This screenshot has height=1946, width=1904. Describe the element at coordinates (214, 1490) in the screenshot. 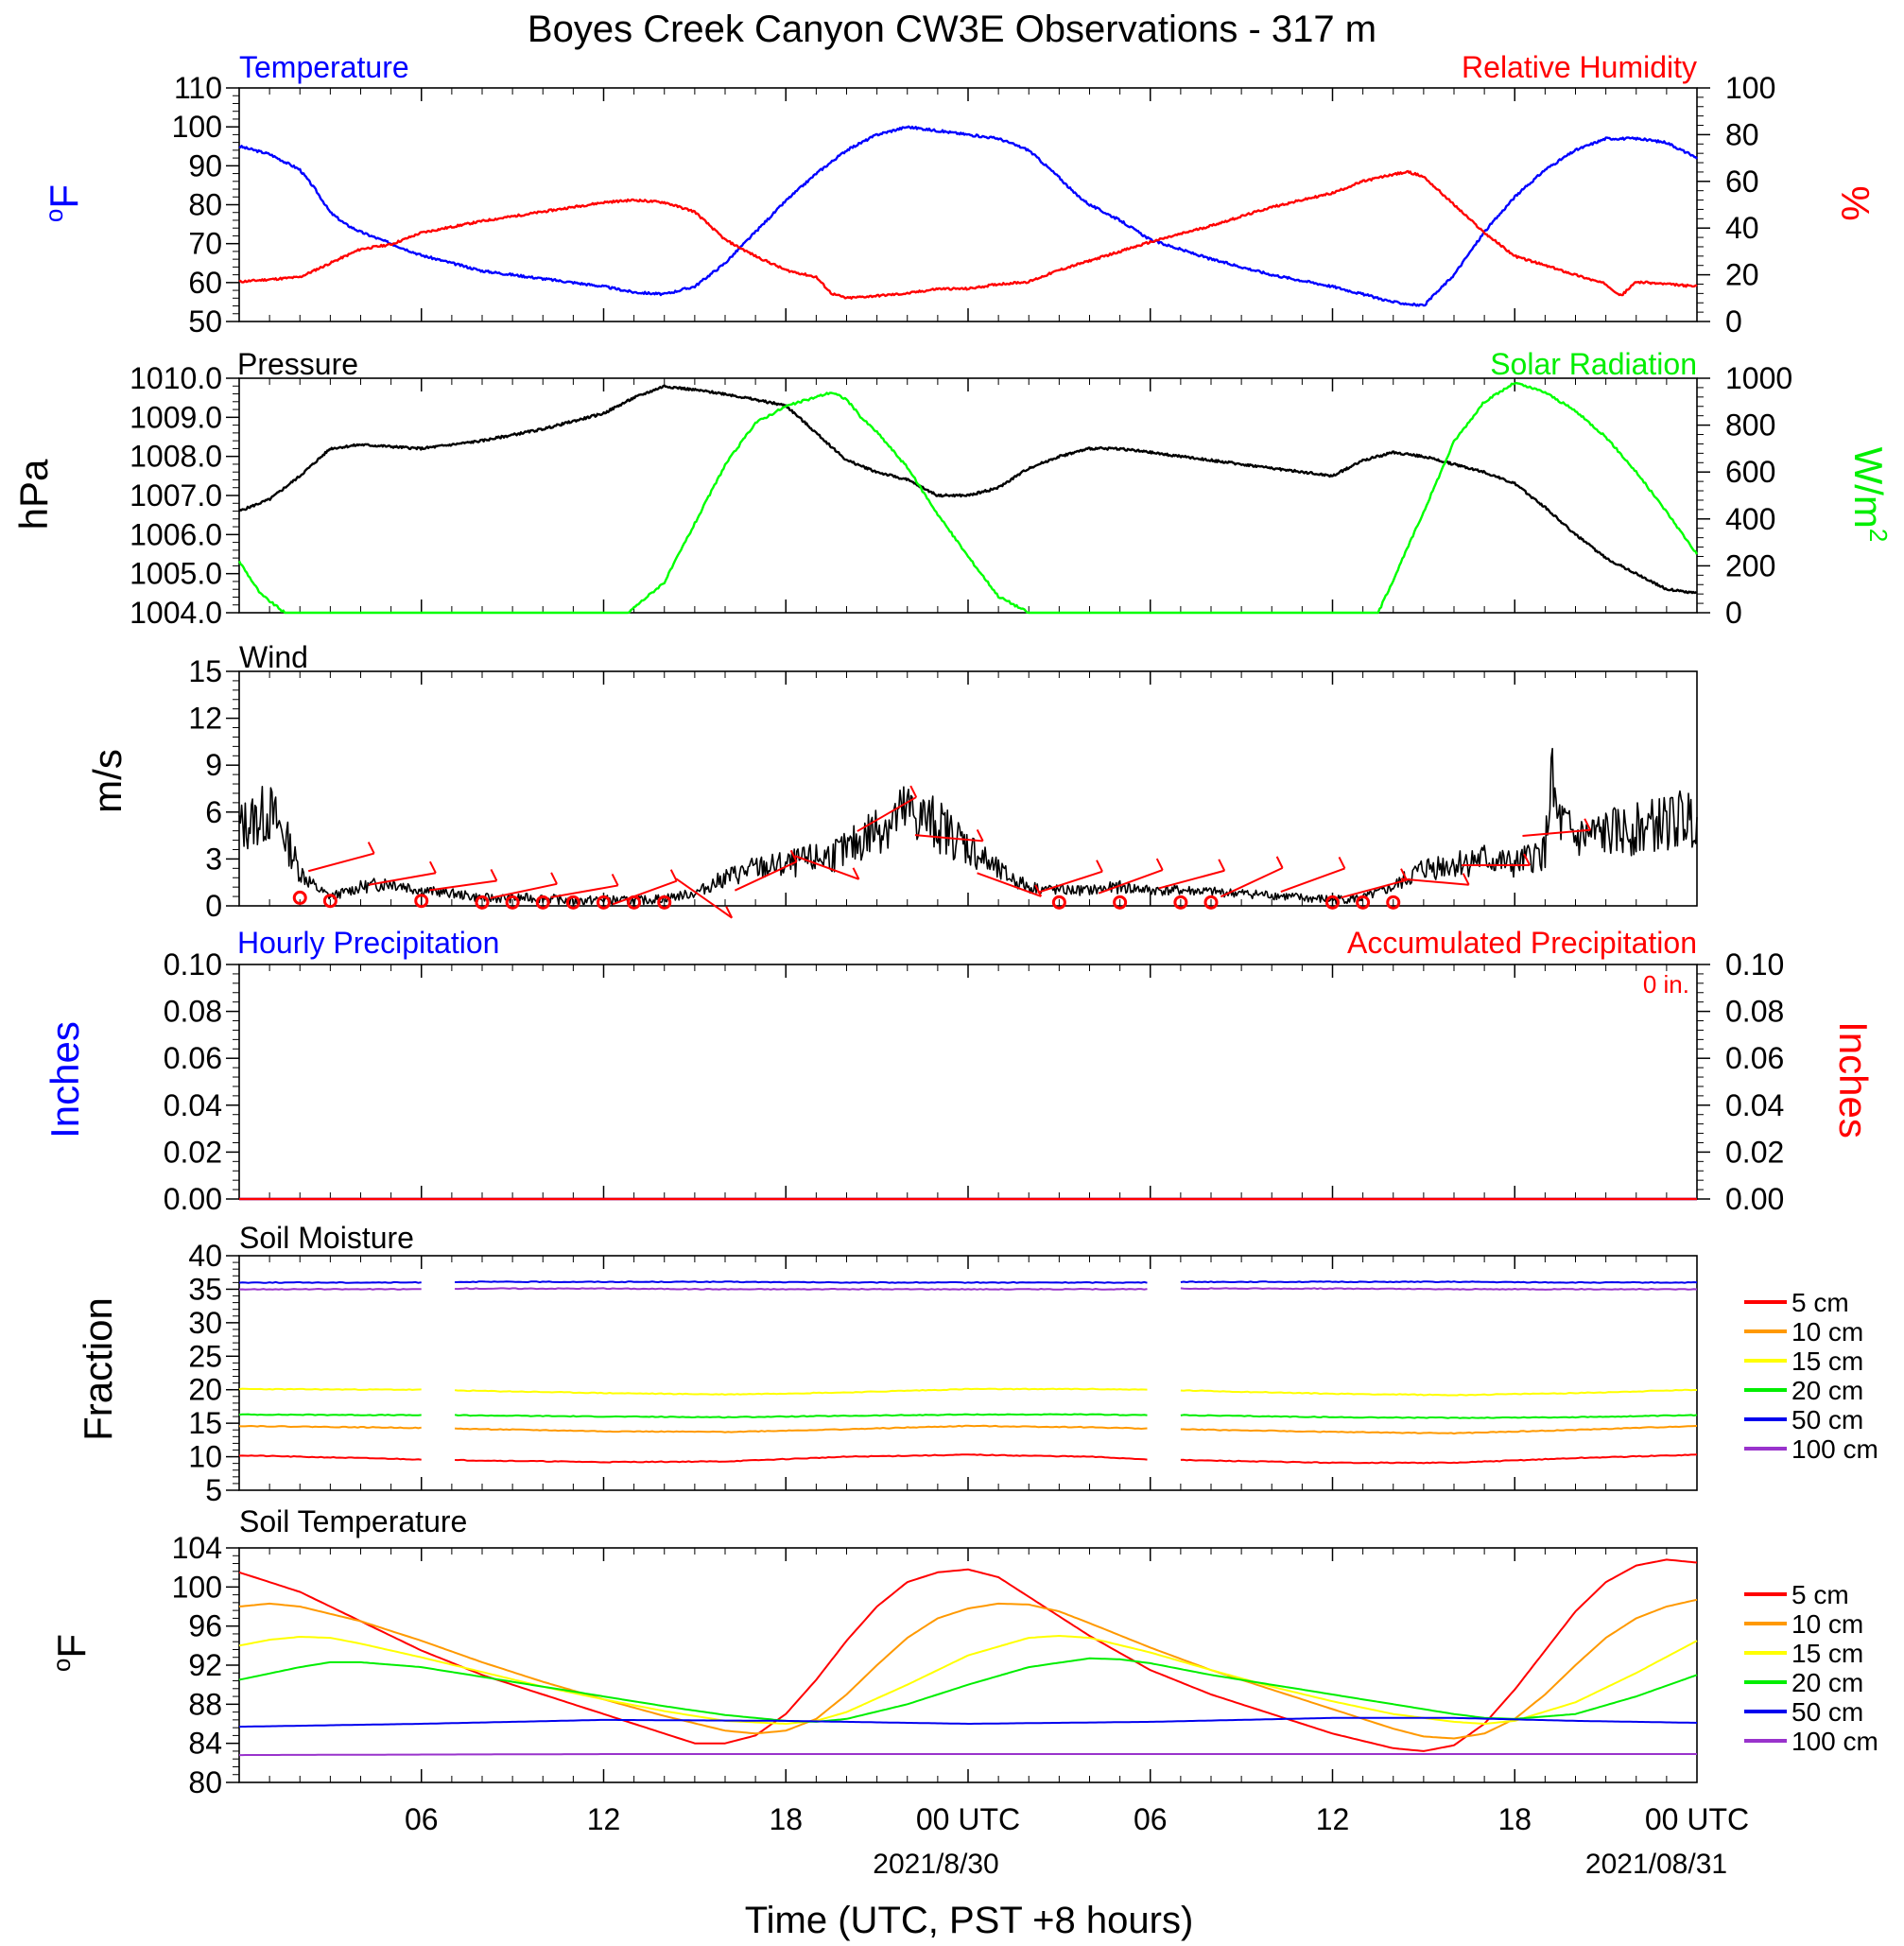

I see `soil-moisture-left-tick-label: 5` at that location.